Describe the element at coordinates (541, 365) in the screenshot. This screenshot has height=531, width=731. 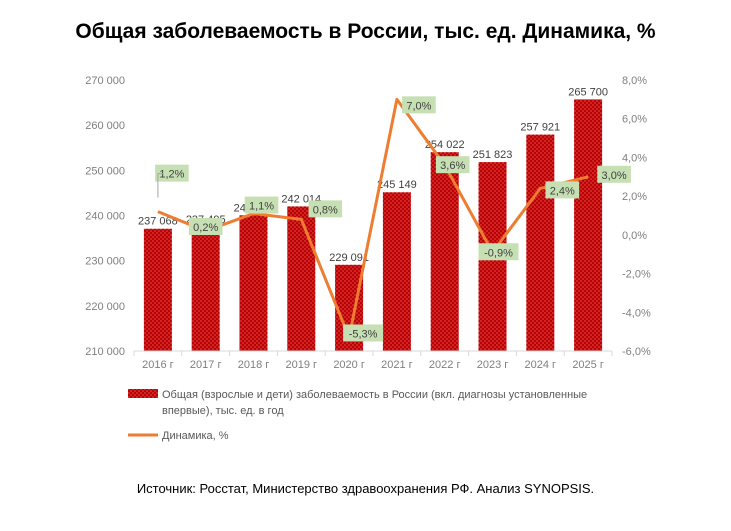
I see `x-tick-label: 2024 г` at that location.